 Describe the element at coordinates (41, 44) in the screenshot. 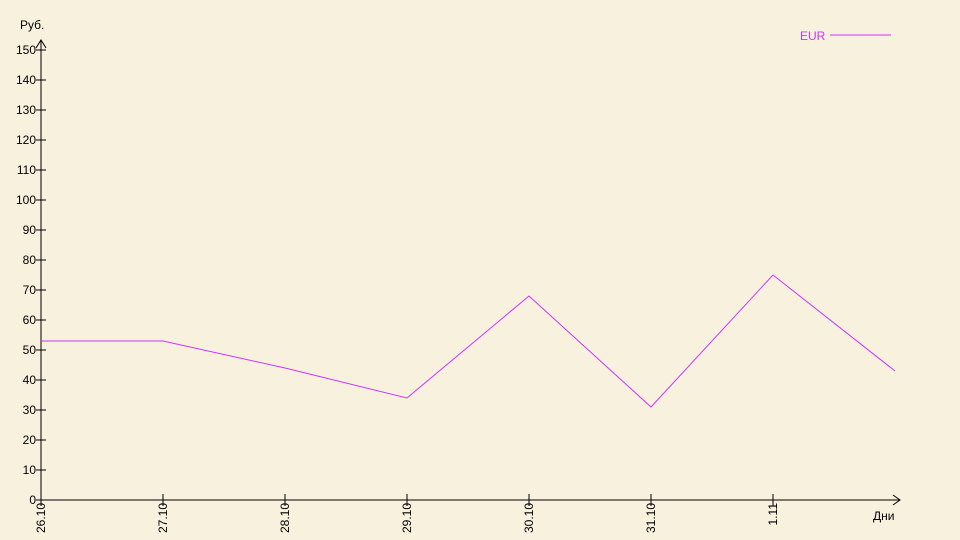

I see `y-axis-arrow` at that location.